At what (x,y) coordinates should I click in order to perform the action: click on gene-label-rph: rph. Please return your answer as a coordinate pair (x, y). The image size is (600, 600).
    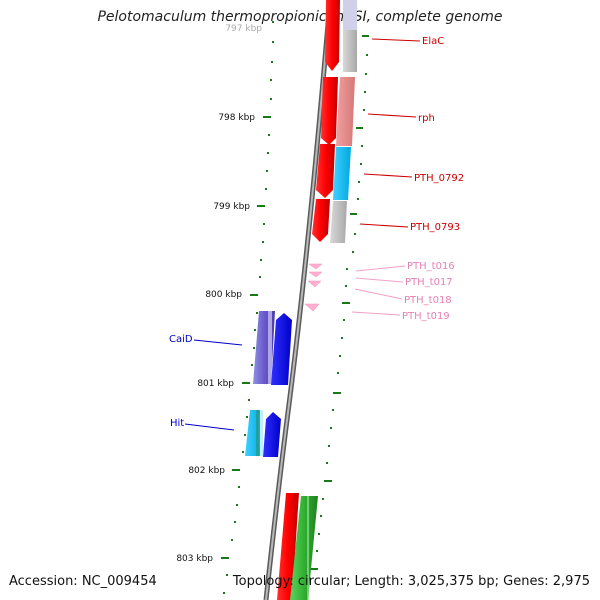
    Looking at the image, I should click on (426, 118).